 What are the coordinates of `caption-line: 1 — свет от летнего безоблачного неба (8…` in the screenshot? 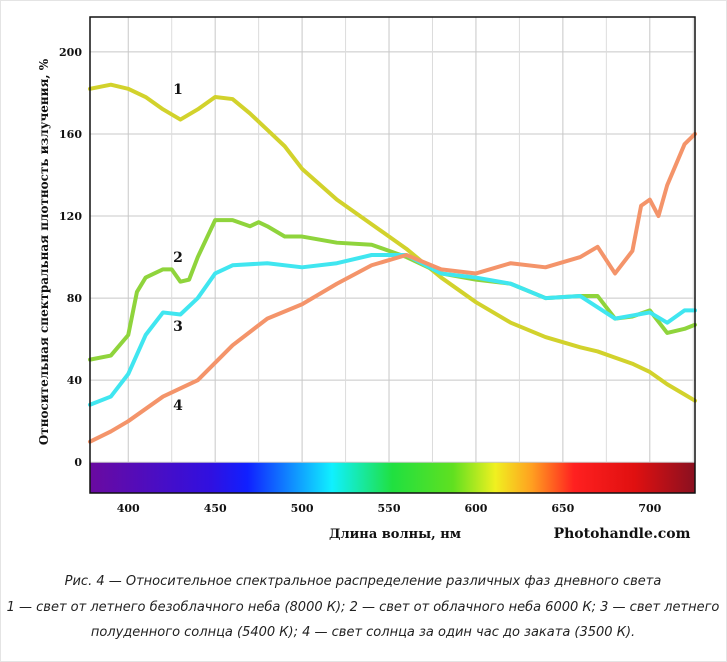 It's located at (363, 607).